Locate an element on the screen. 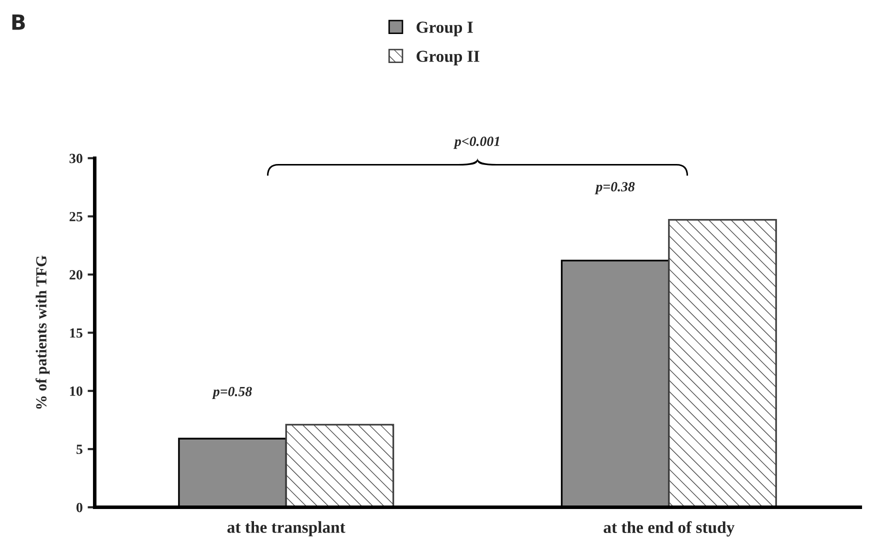 The height and width of the screenshot is (555, 869). legend-label: Group II is located at coordinates (448, 58).